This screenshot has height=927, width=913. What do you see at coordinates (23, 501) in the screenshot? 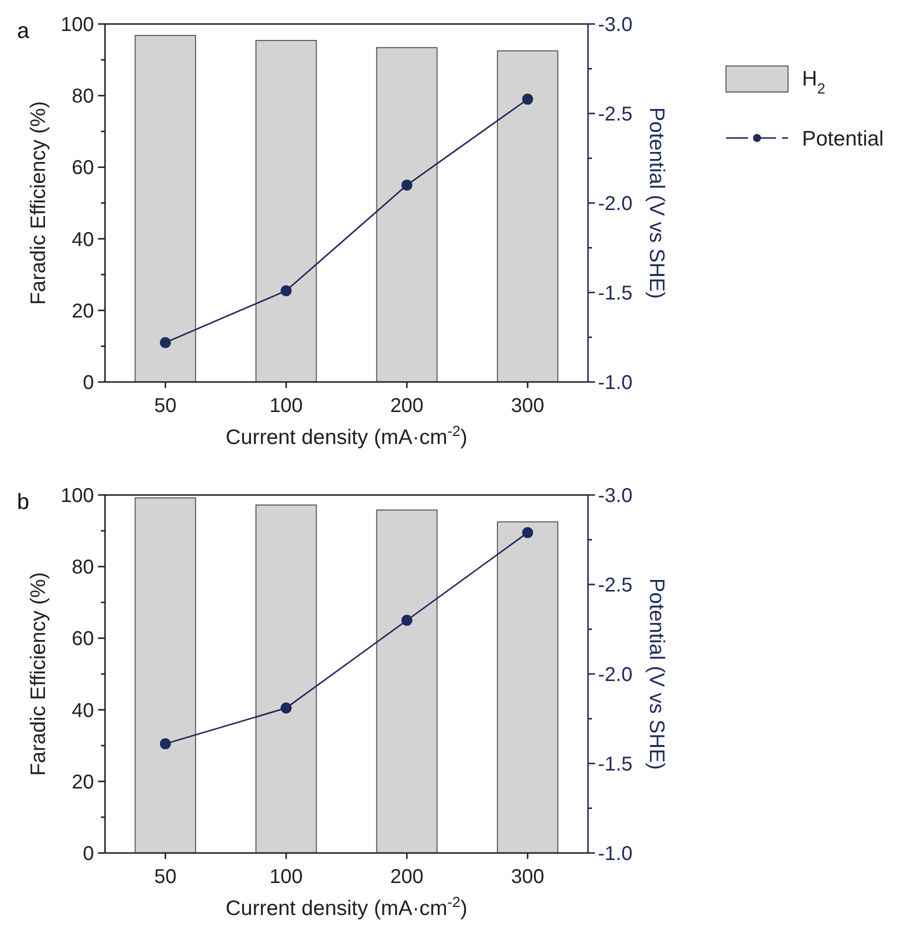
I see `chart-title: b` at bounding box center [23, 501].